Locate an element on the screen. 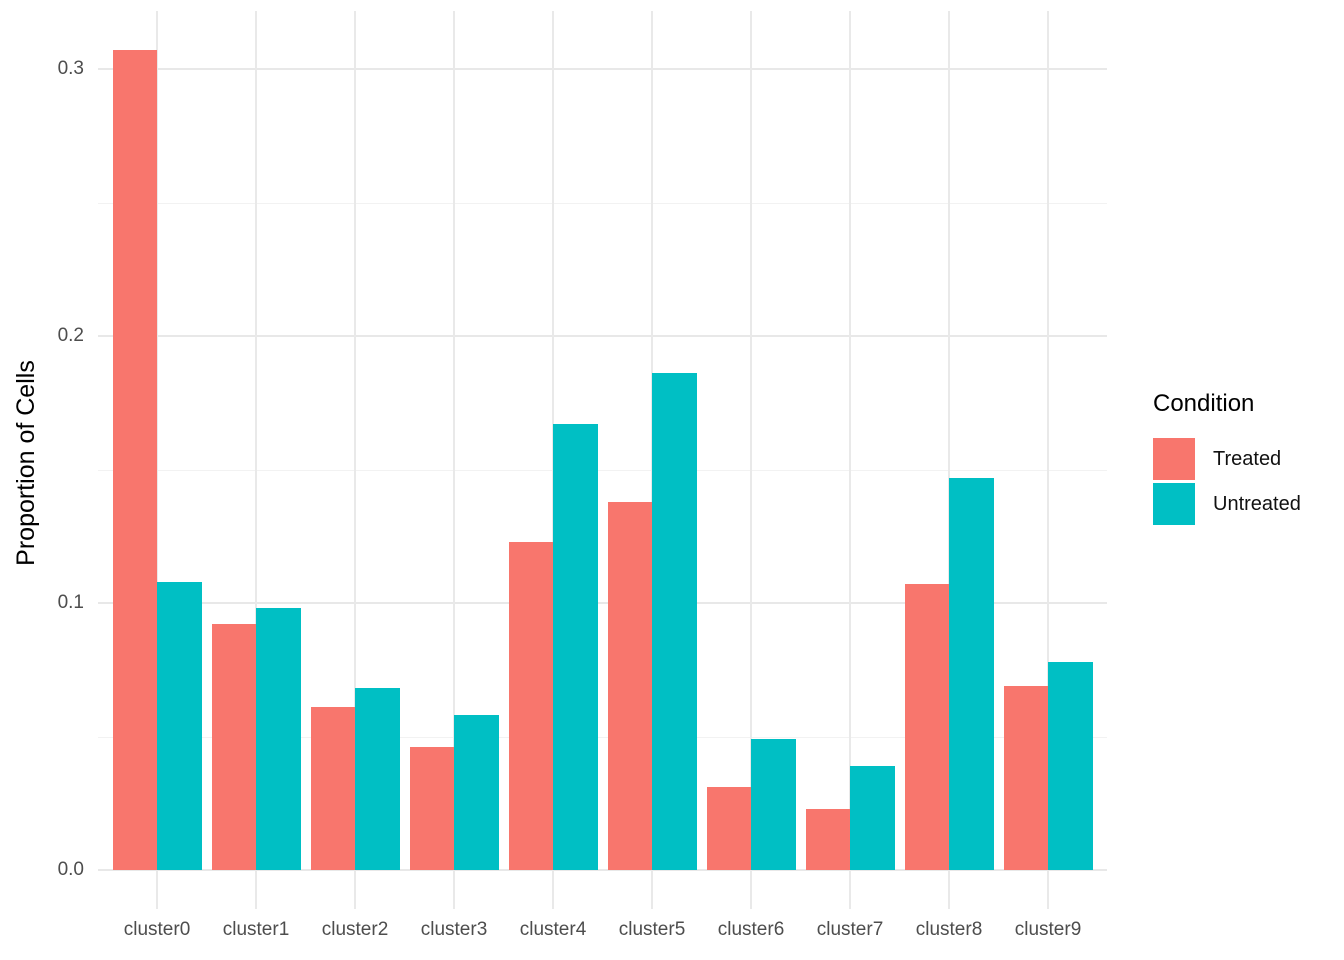 Image resolution: width=1344 pixels, height=960 pixels. bar-treated-cluster5 is located at coordinates (629, 685).